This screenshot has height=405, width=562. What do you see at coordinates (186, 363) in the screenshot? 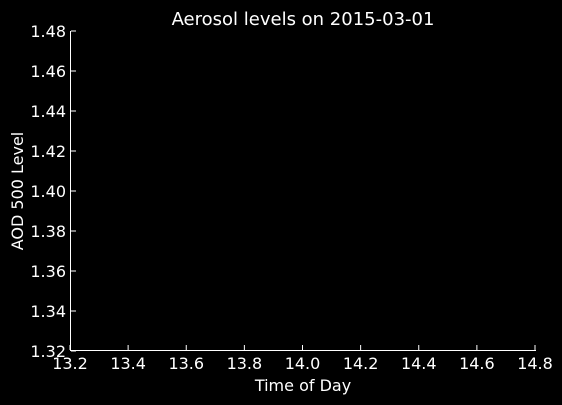
I see `x-tick-label-2: 13.6` at bounding box center [186, 363].